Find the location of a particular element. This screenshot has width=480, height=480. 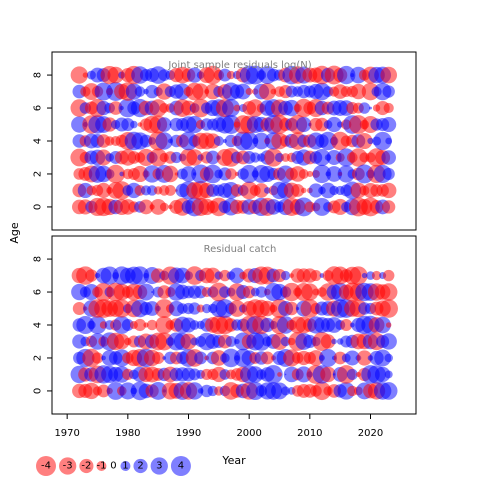

x-tick-label: 1990 is located at coordinates (188, 433).